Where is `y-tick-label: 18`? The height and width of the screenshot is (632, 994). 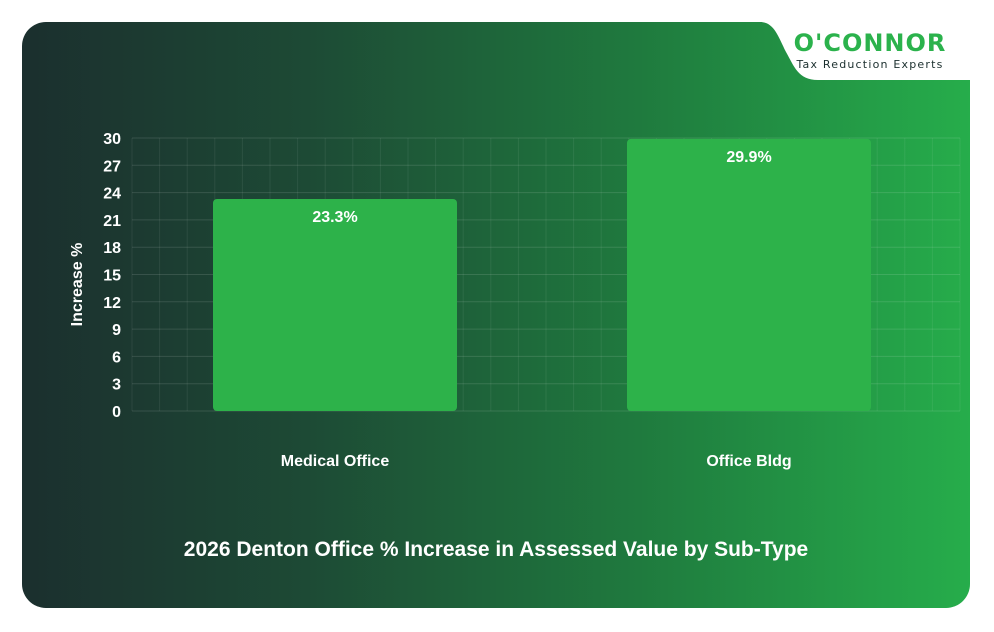
y-tick-label: 18 is located at coordinates (112, 248).